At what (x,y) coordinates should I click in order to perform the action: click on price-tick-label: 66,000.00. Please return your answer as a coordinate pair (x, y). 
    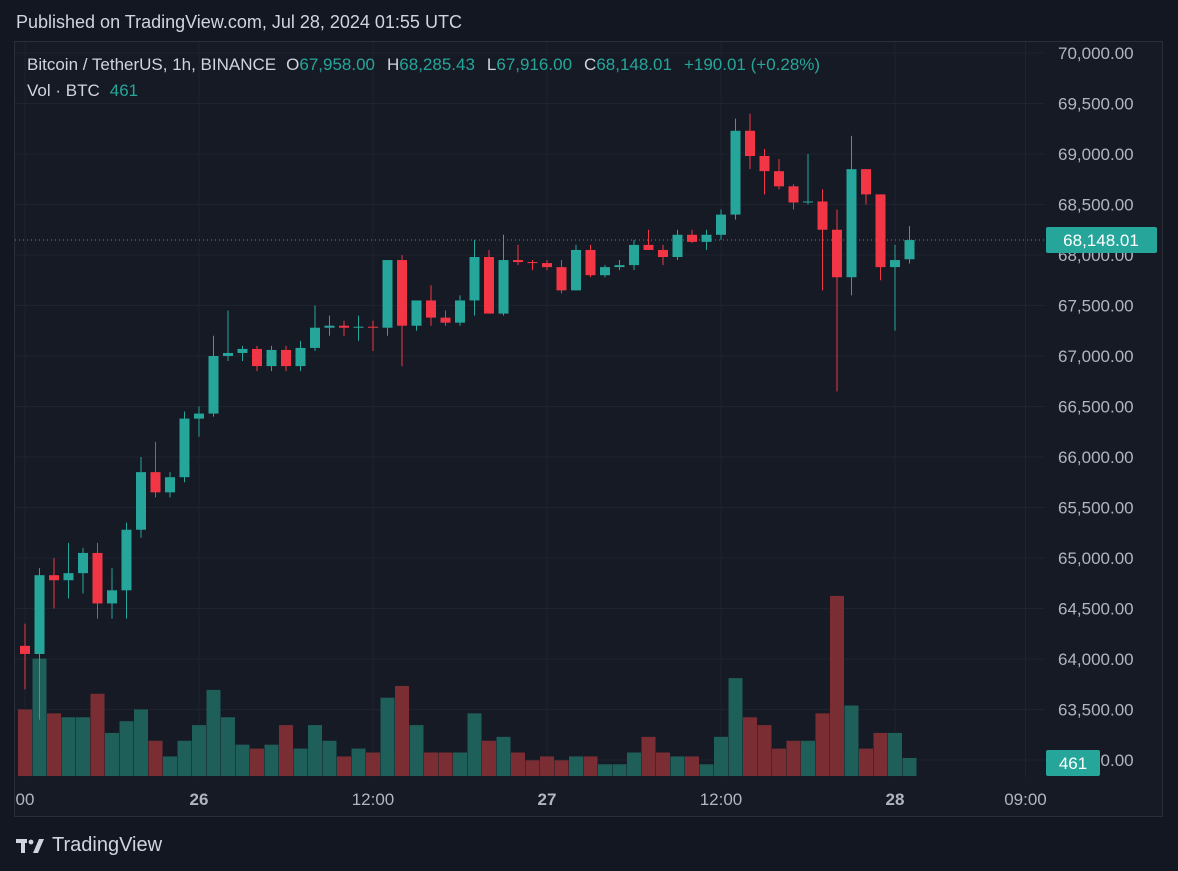
    Looking at the image, I should click on (1096, 457).